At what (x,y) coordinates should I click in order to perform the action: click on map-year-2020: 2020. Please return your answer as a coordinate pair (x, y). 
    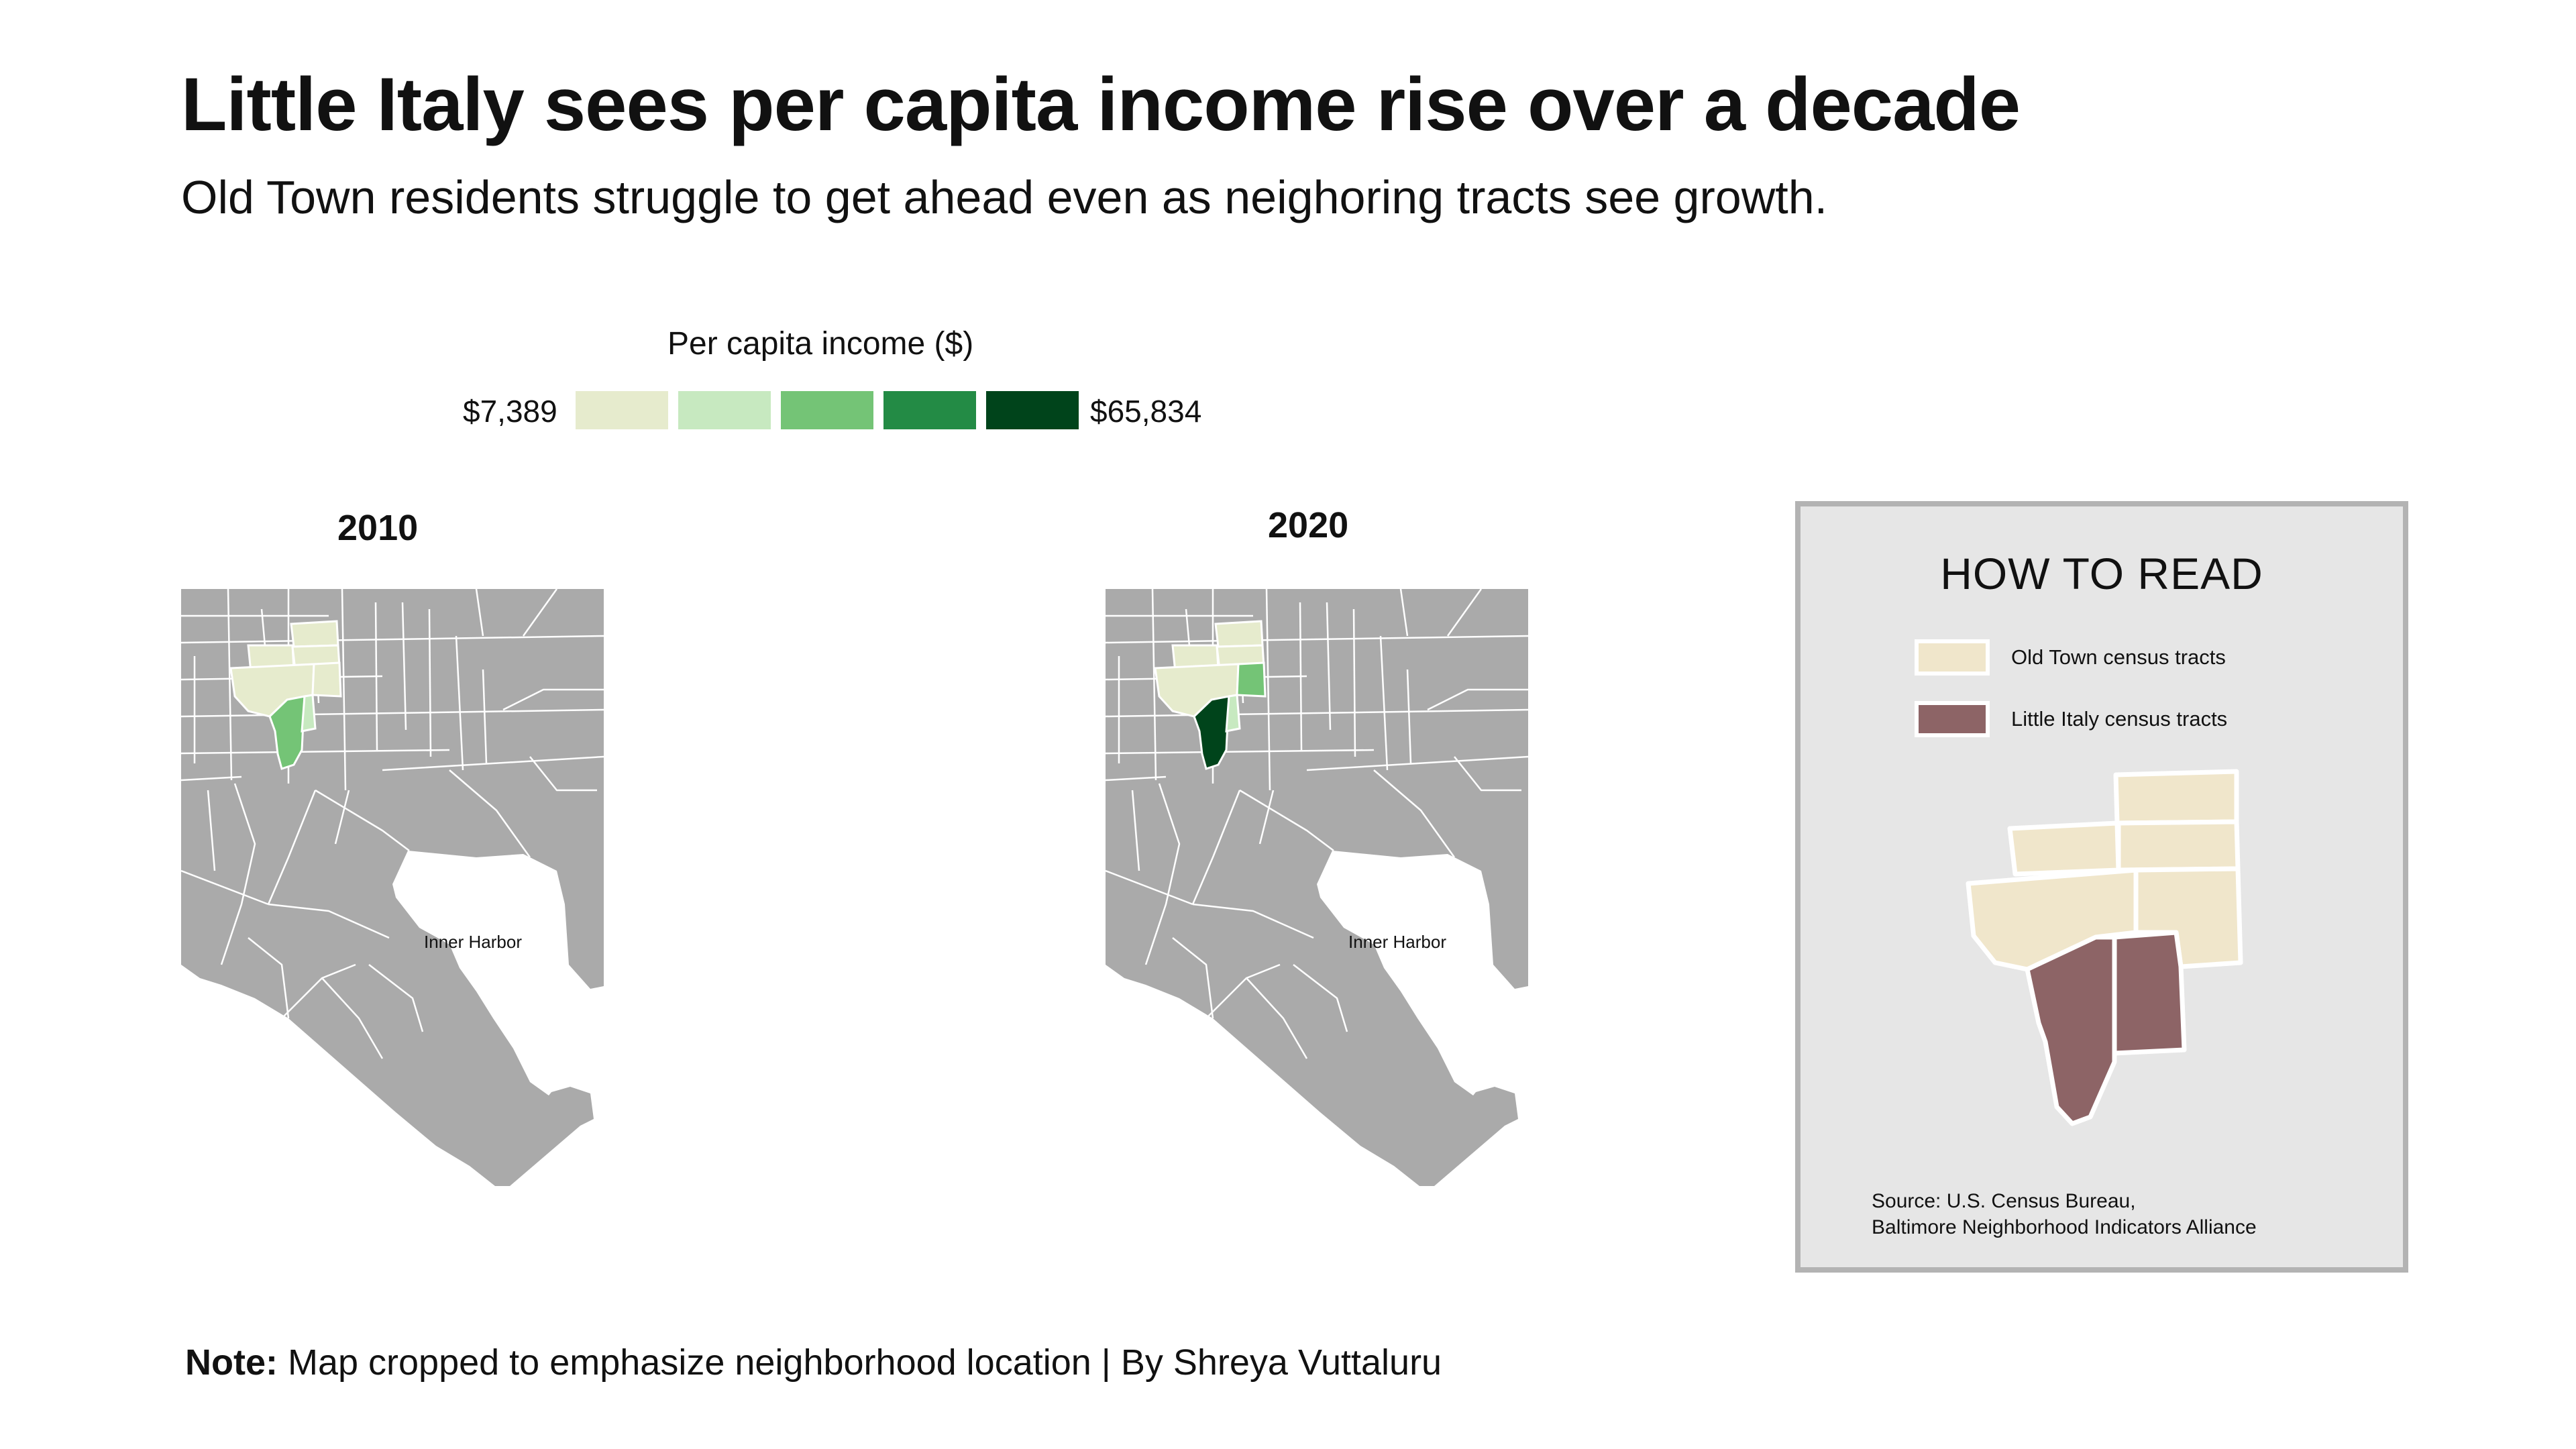
    Looking at the image, I should click on (1308, 525).